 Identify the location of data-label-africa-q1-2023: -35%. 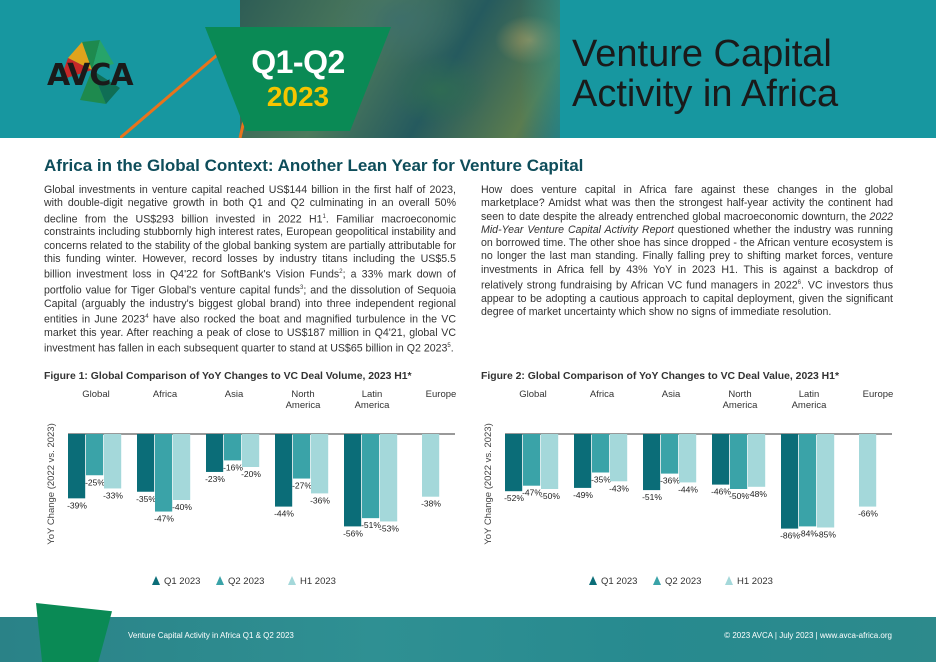
(146, 499).